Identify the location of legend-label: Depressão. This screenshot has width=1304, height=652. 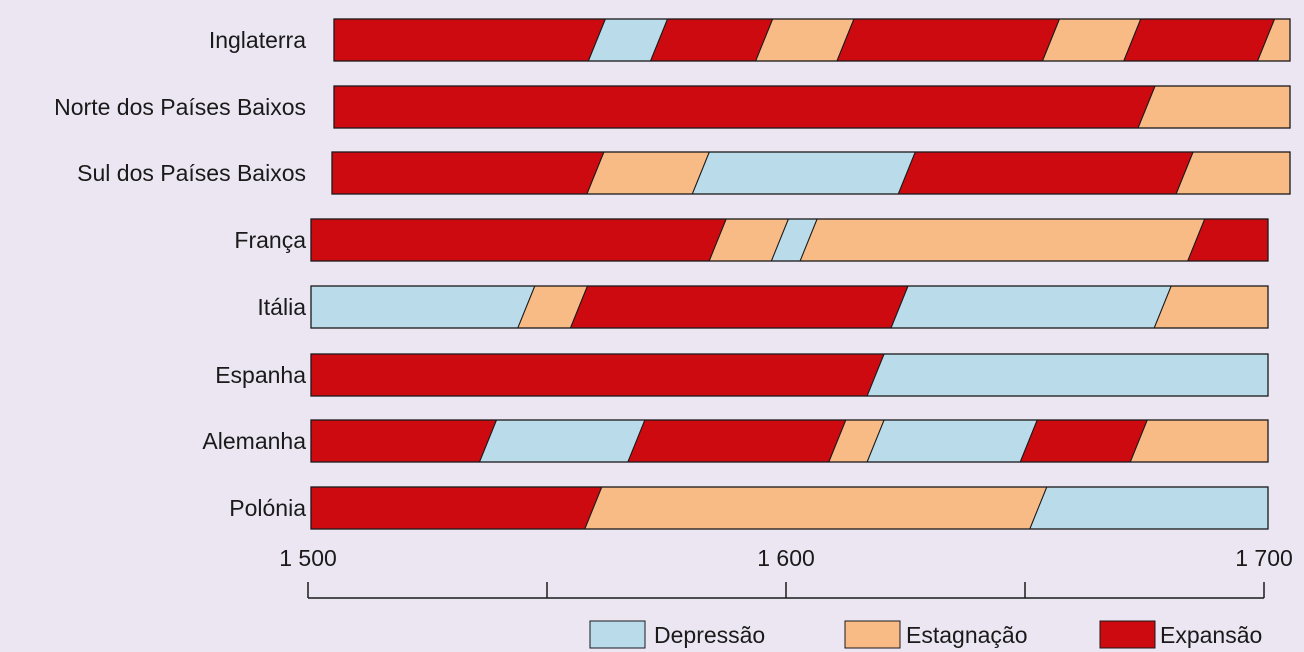
(709, 635).